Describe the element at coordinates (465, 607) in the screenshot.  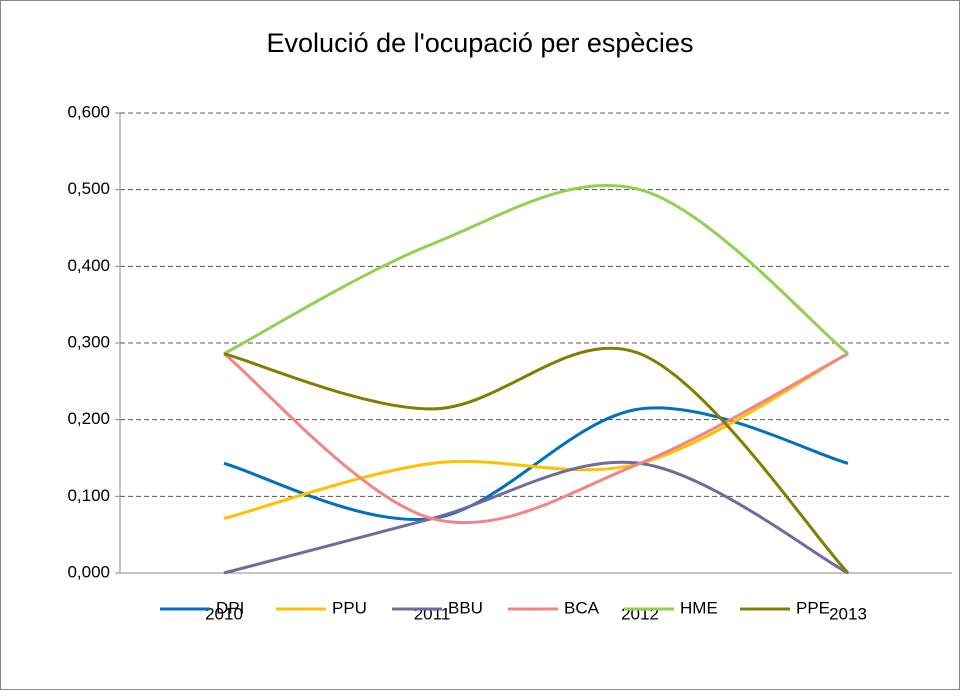
I see `legend-label: BBU` at that location.